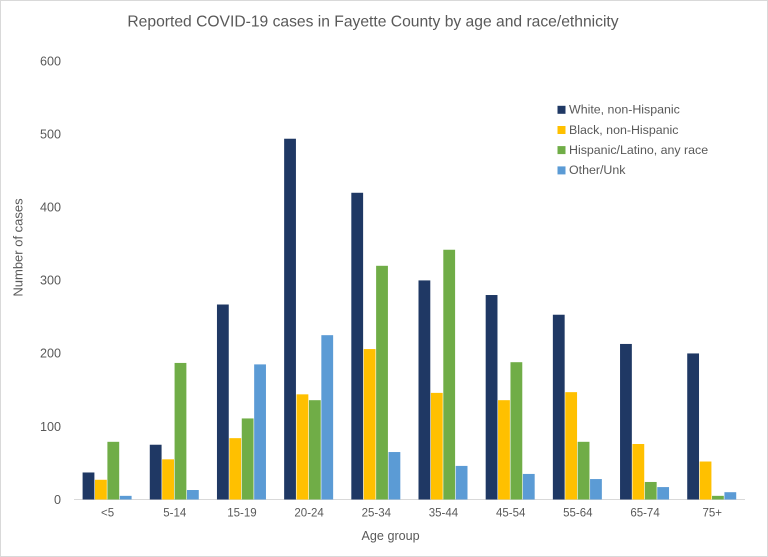  Describe the element at coordinates (50, 135) in the screenshot. I see `svg-text: 500` at that location.